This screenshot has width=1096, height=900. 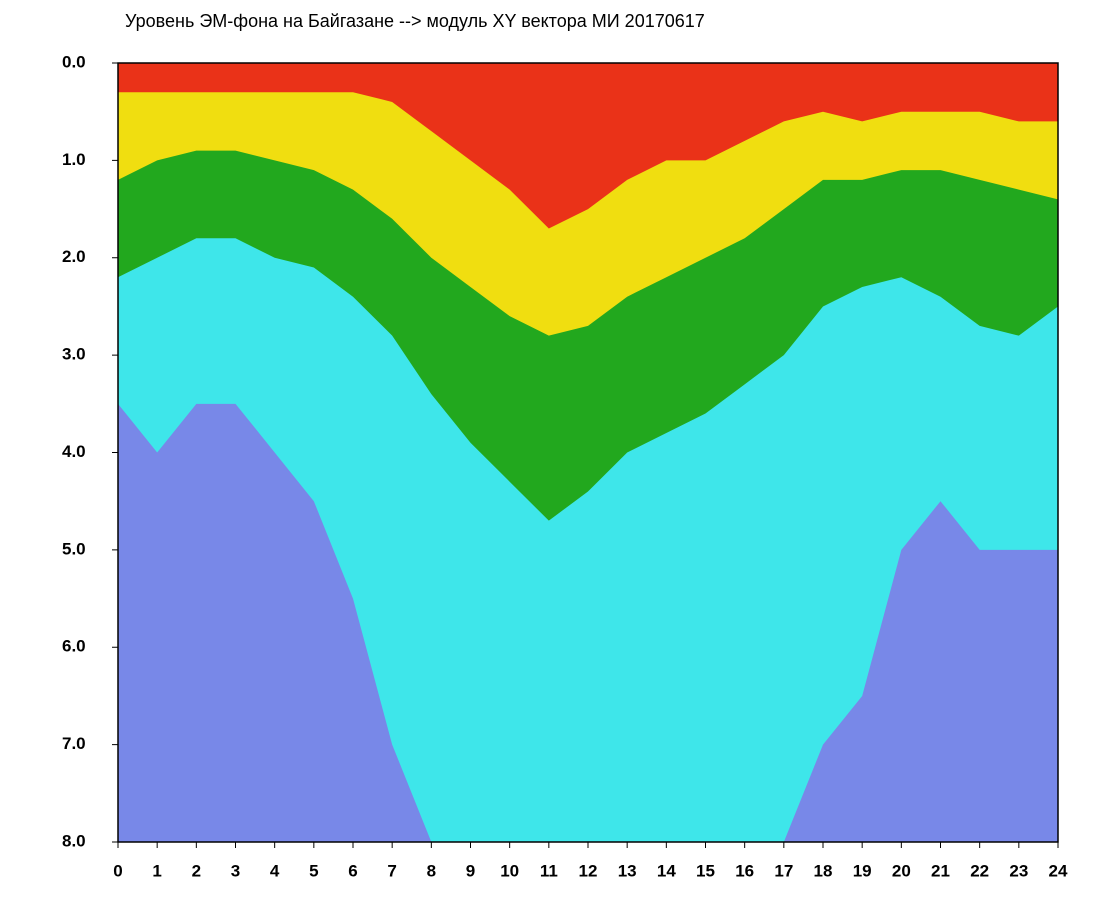 What do you see at coordinates (979, 870) in the screenshot?
I see `x-tick-label: 22` at bounding box center [979, 870].